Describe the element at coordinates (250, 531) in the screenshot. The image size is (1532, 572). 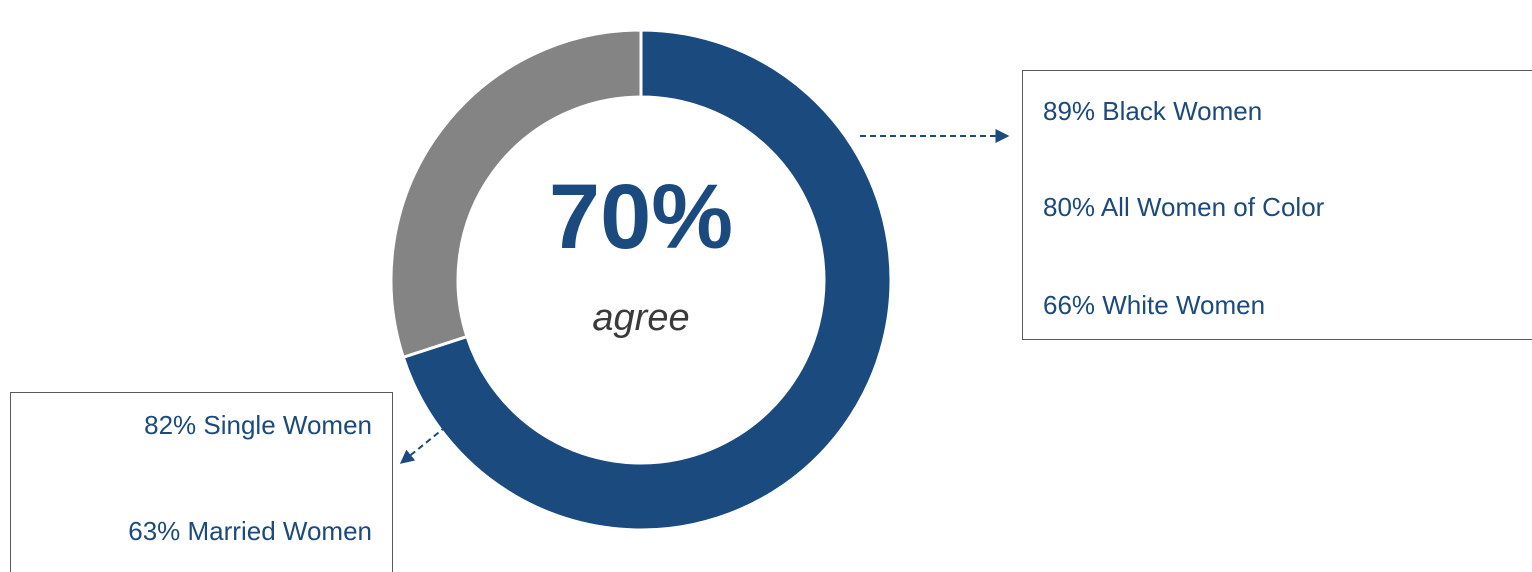
I see `callout-item: 63% Married Women` at that location.